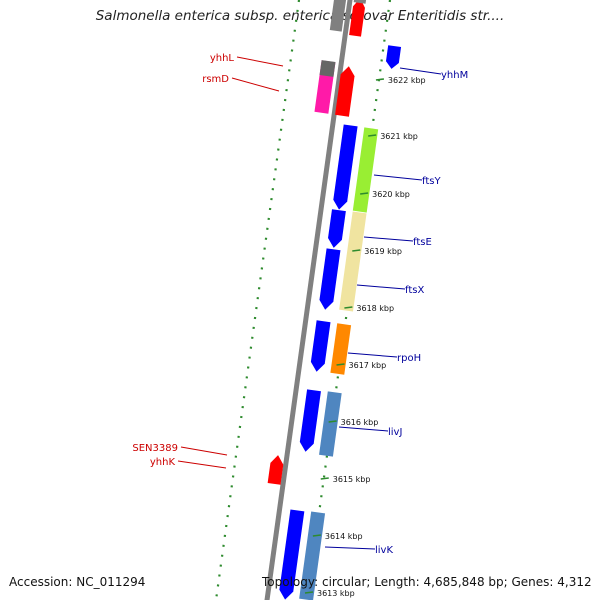  What do you see at coordinates (222, 58) in the screenshot?
I see `gene-label-yhhl: yhhL` at bounding box center [222, 58].